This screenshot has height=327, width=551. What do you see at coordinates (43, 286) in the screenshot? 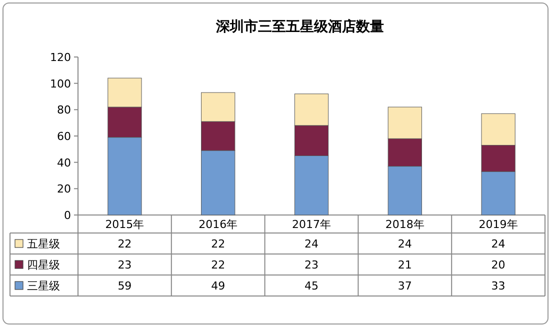
I see `legend-label: 三星级` at bounding box center [43, 286].